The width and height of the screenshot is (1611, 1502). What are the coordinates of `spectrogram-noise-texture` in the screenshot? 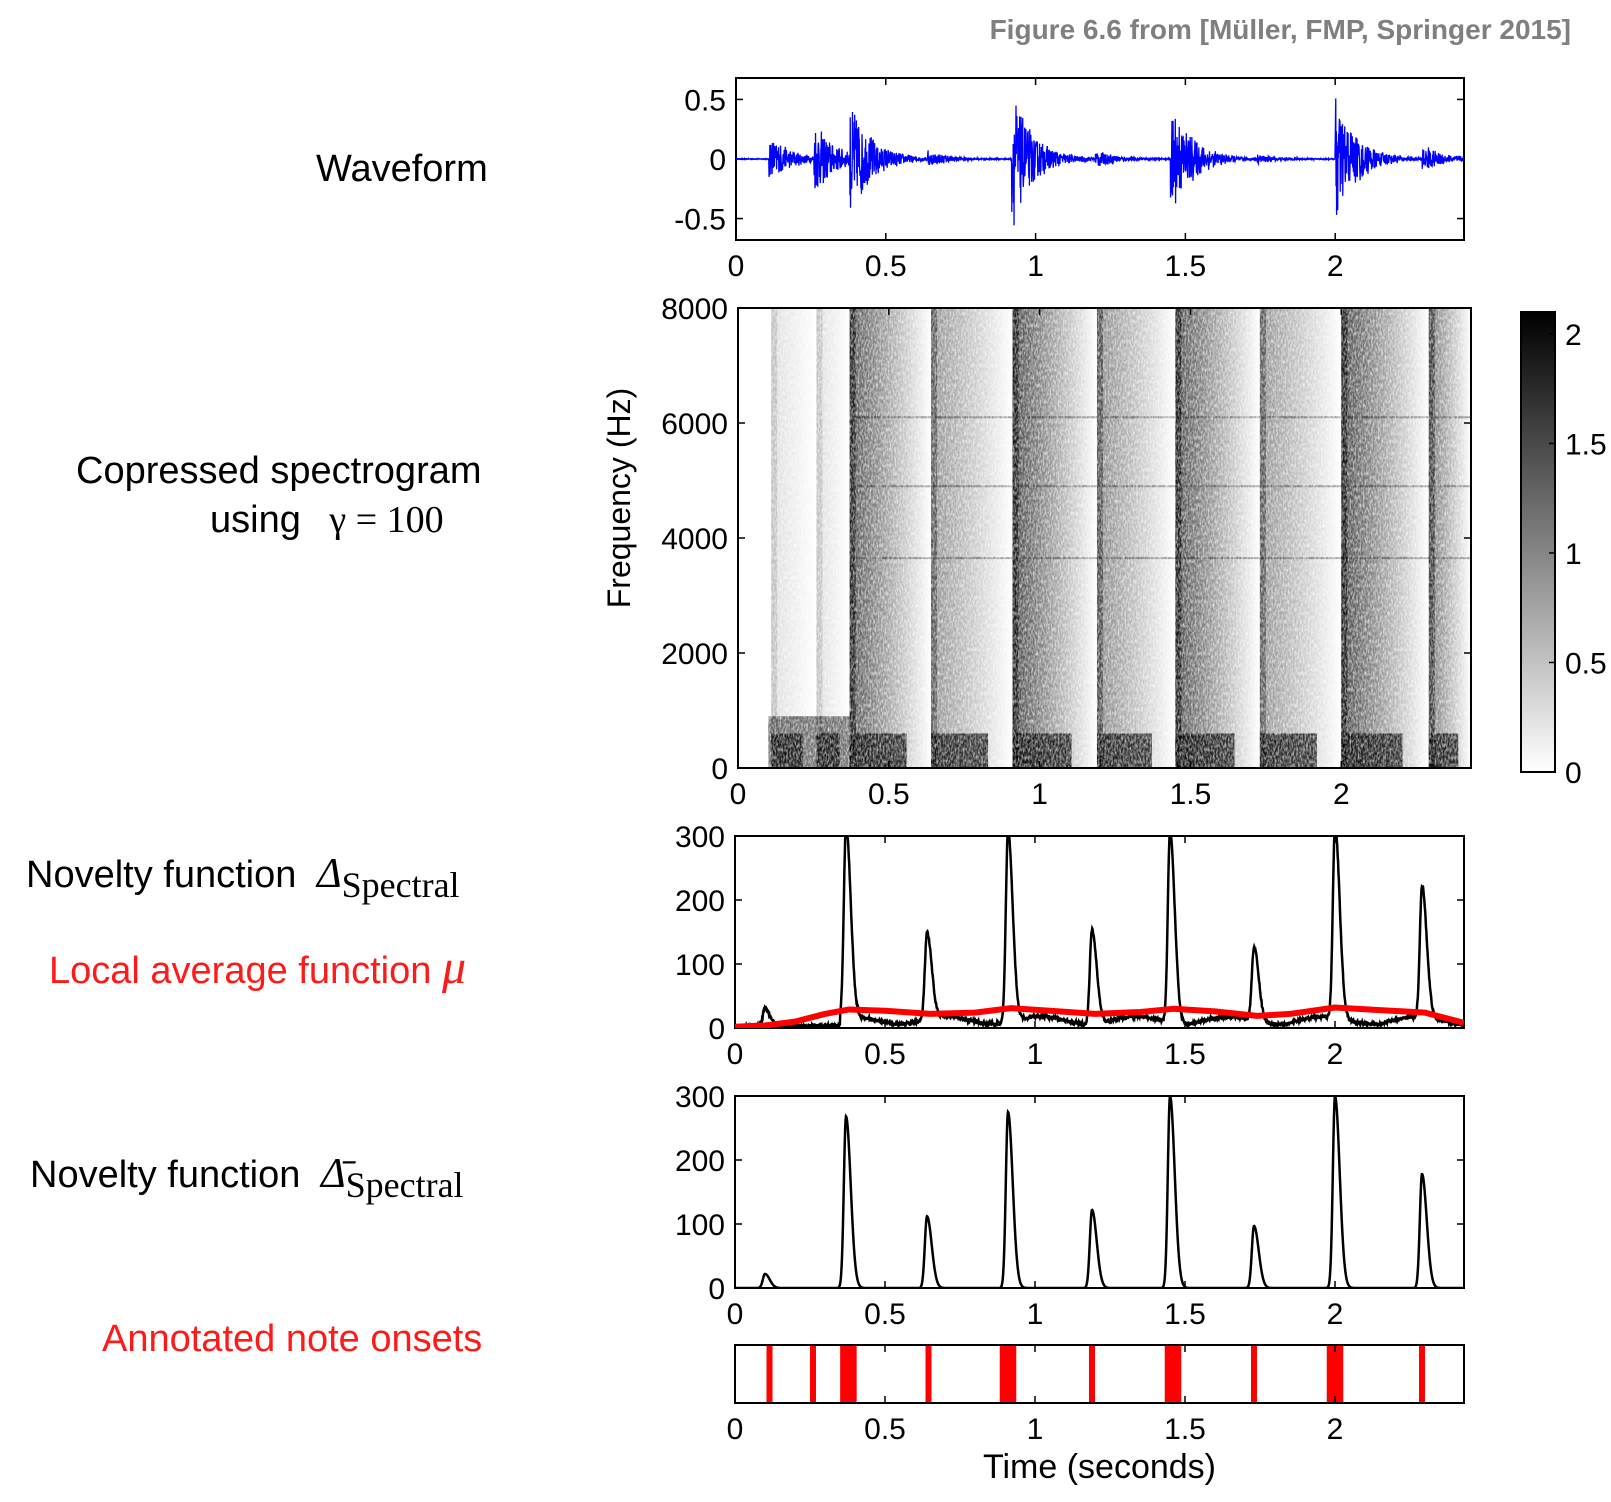 It's located at (1104, 538).